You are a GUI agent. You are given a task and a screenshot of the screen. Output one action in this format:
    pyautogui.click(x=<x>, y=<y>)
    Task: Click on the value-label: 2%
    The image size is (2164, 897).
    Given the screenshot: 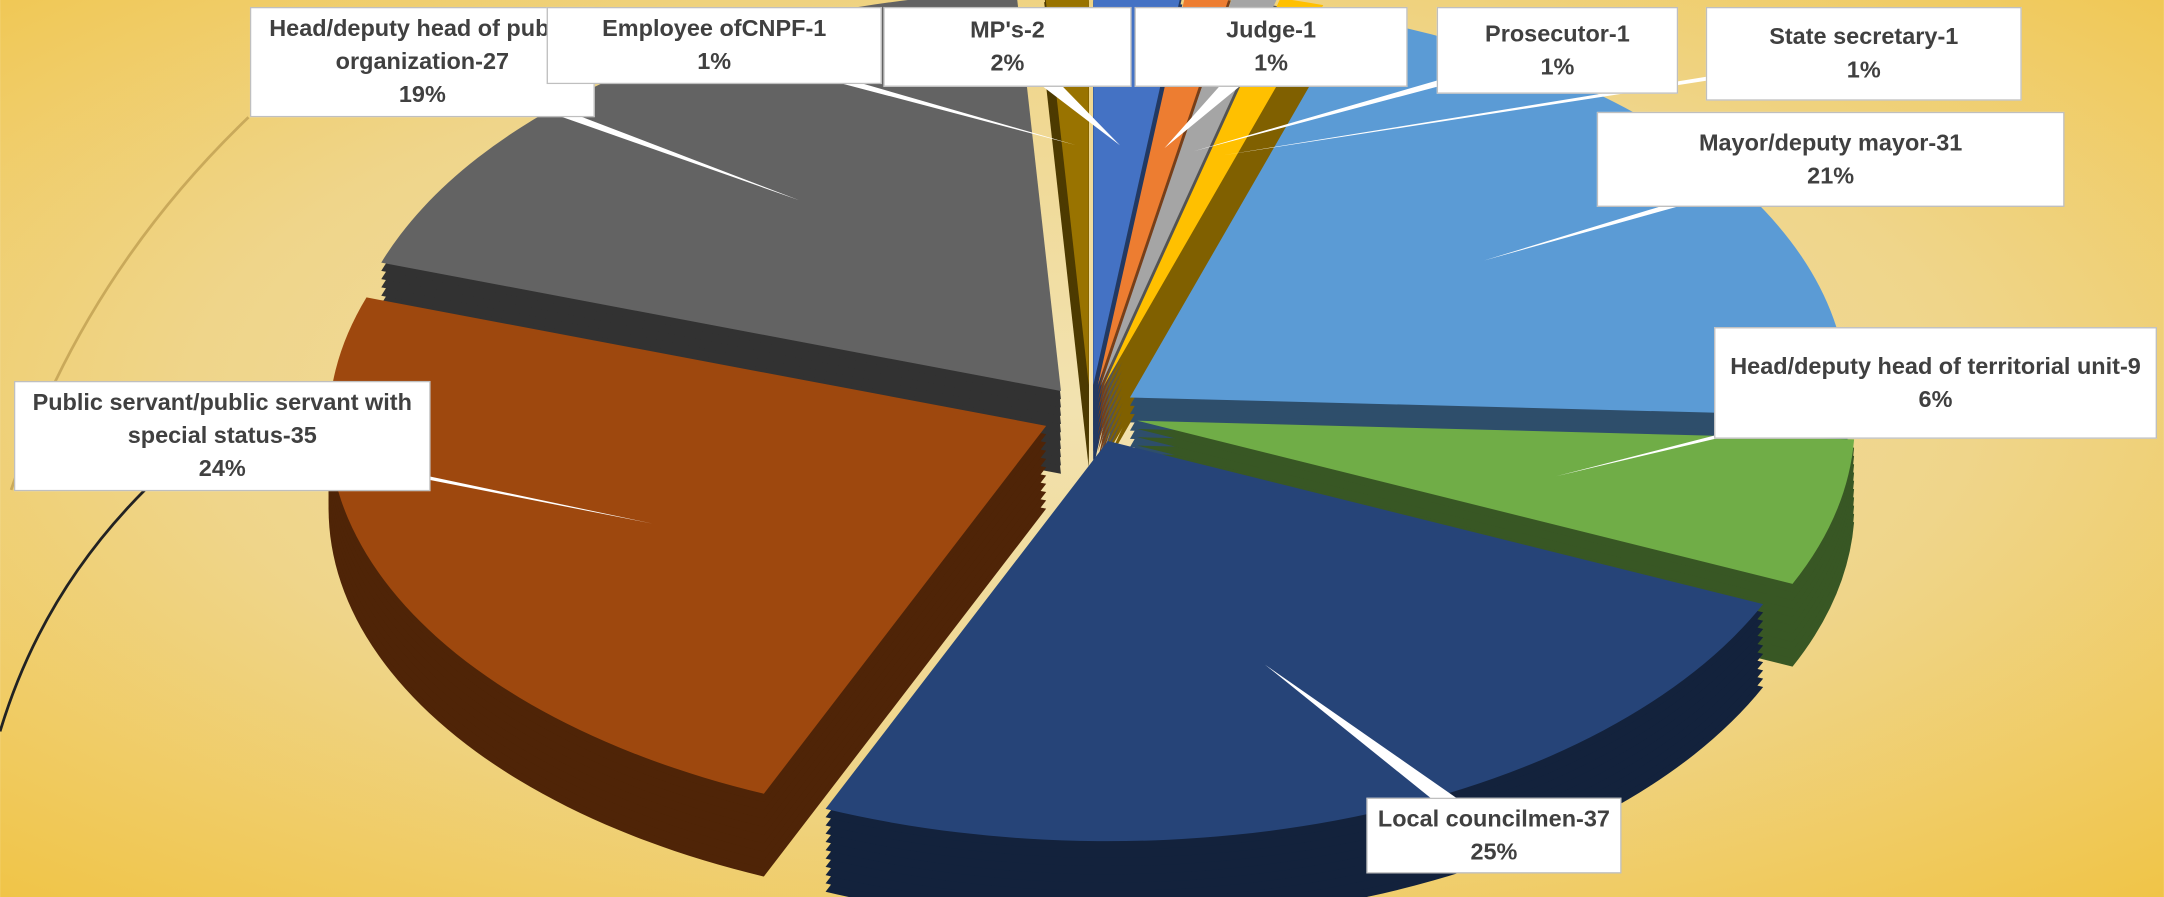 What is the action you would take?
    pyautogui.click(x=1007, y=62)
    